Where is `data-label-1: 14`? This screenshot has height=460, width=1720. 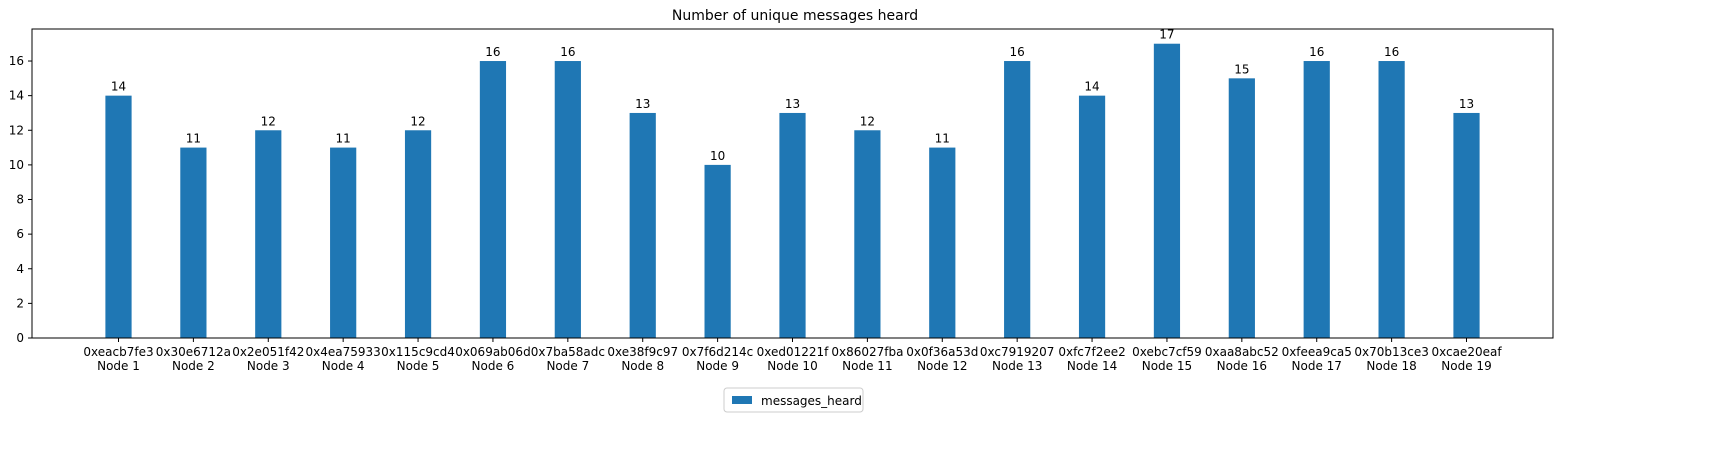 data-label-1: 14 is located at coordinates (118, 87).